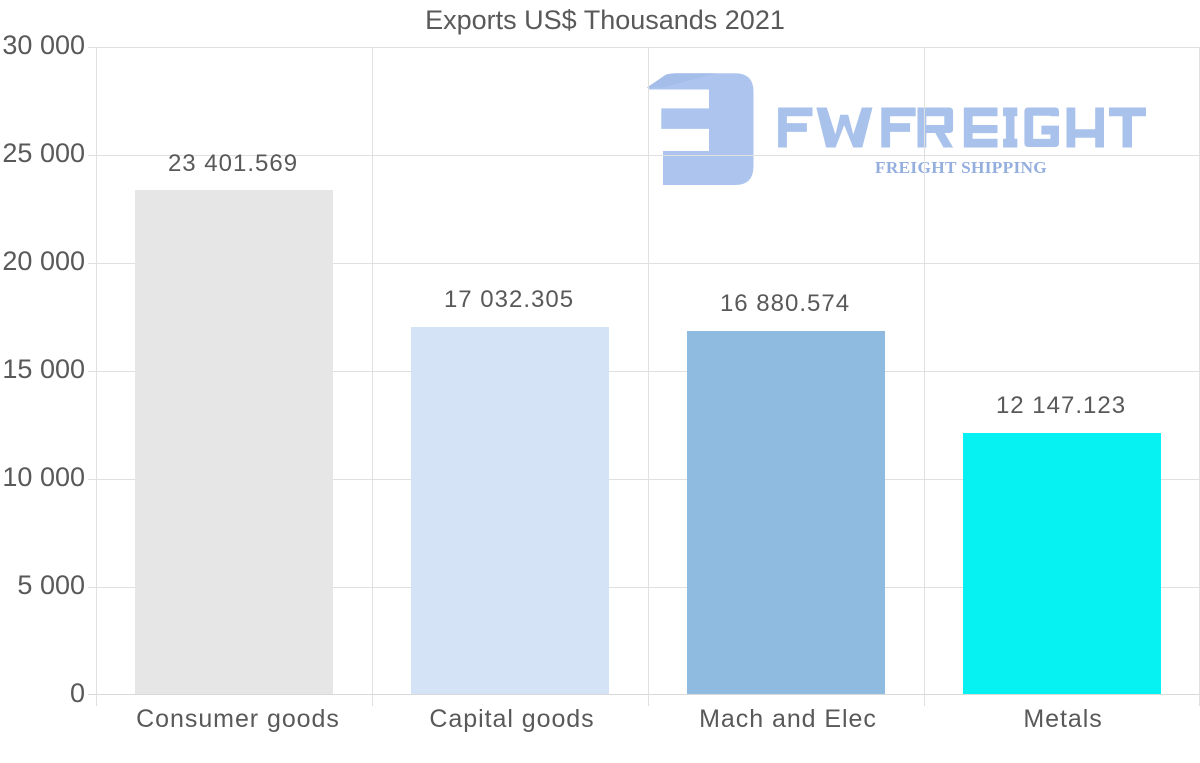 Image resolution: width=1200 pixels, height=763 pixels. Describe the element at coordinates (961, 167) in the screenshot. I see `svg-text: FREIGHT SHIPPING` at that location.